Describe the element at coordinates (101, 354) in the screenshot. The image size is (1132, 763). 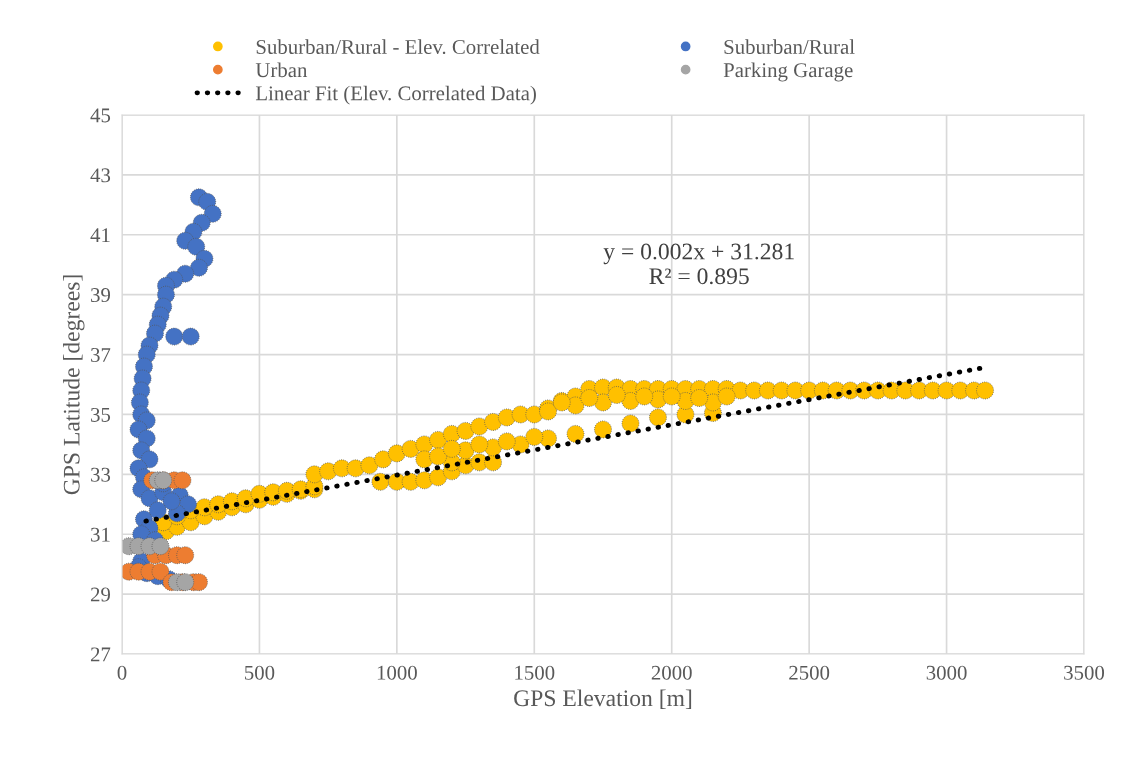
I see `y-tick-label: 37` at that location.